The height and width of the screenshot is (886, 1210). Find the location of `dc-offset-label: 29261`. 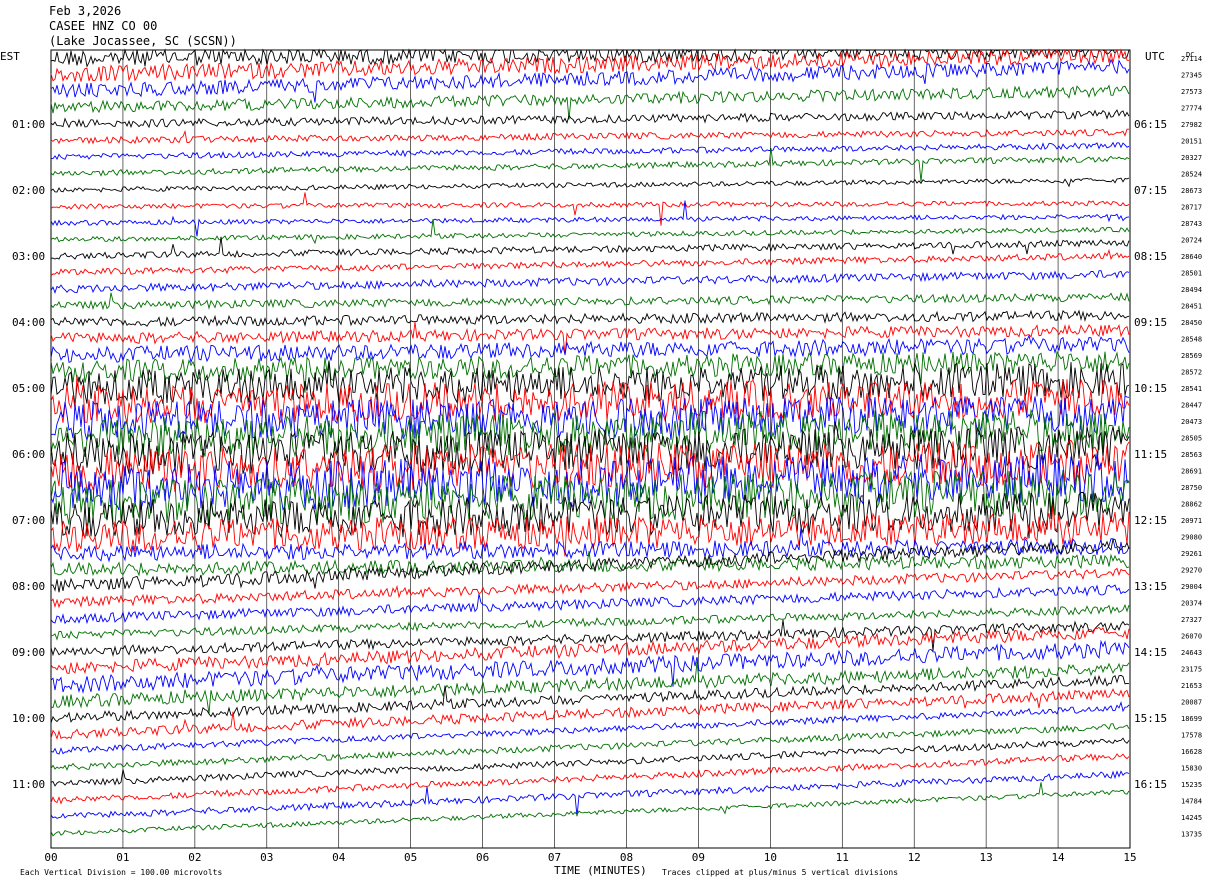

dc-offset-label: 29261 is located at coordinates (1191, 554).